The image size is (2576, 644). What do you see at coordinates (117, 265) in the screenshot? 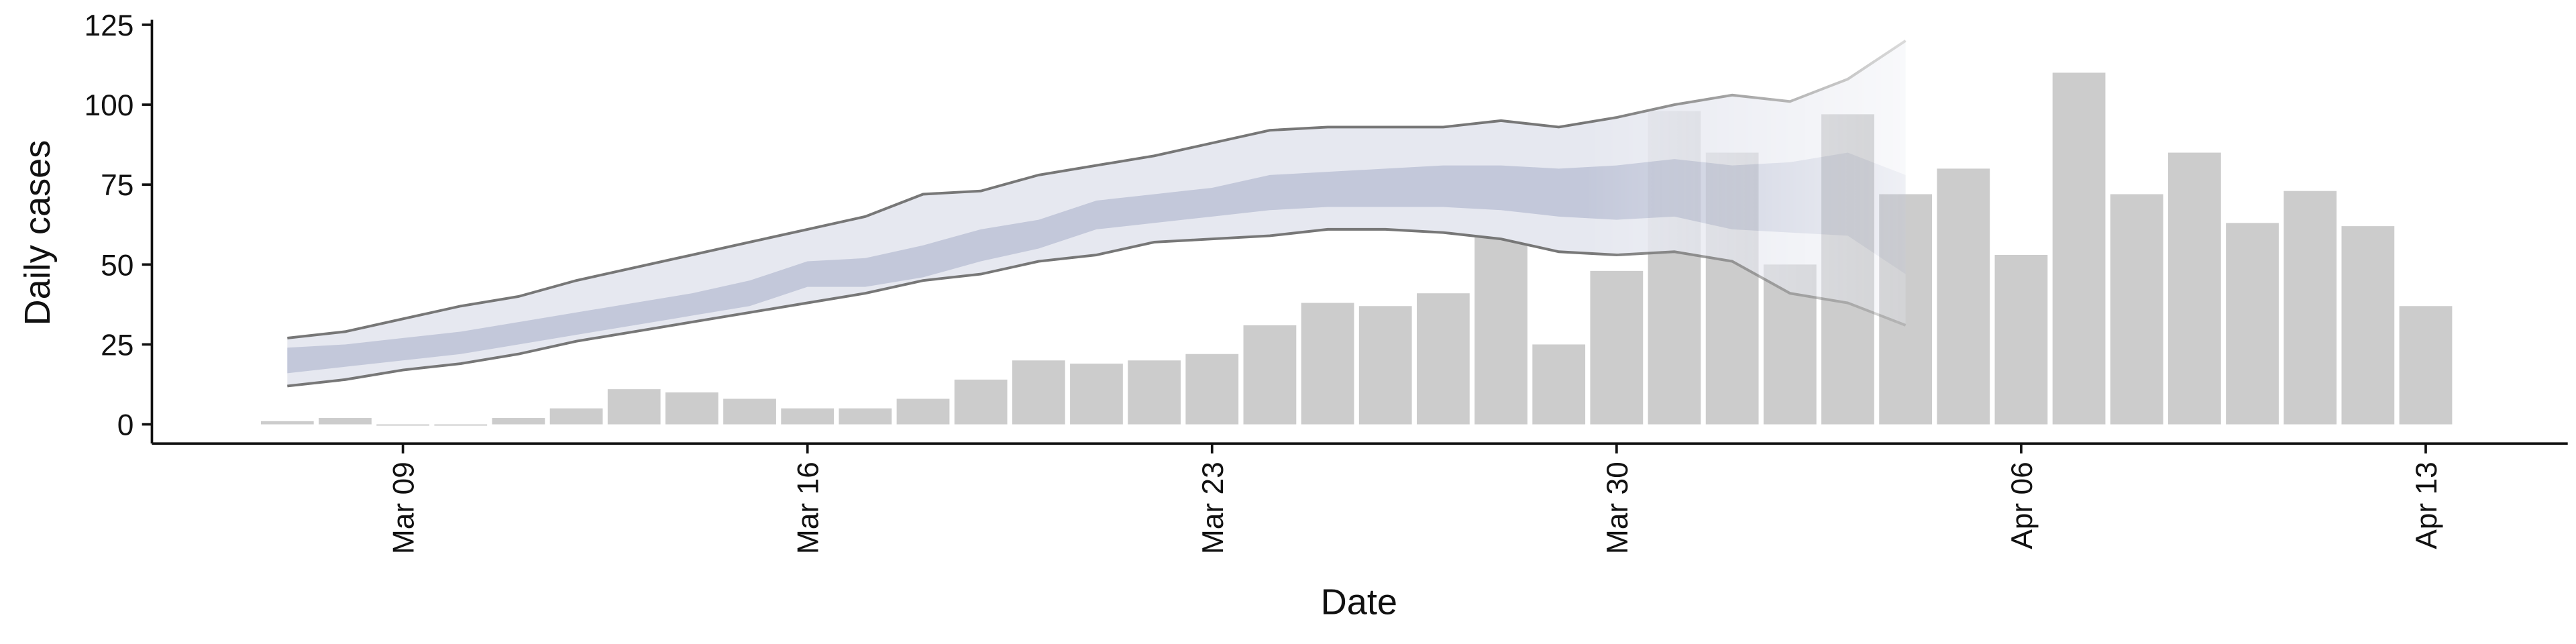
I see `y-tick-label: 50` at bounding box center [117, 265].